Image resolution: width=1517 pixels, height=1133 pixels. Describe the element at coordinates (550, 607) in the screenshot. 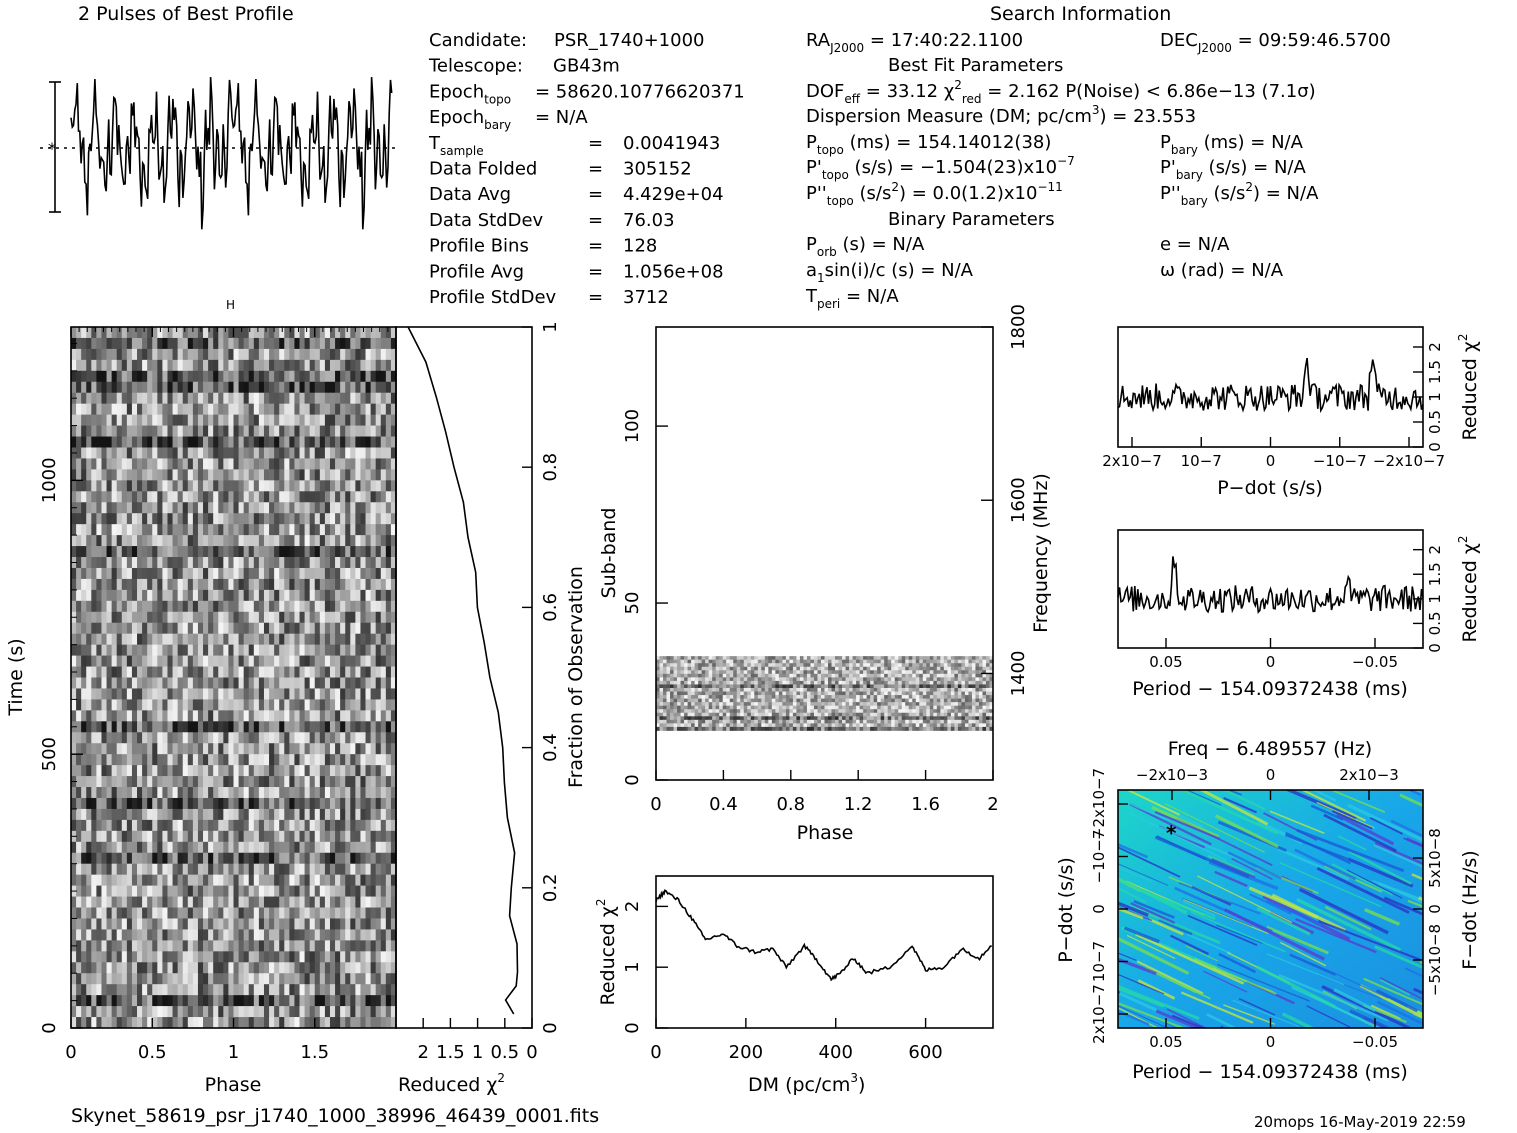

I see `y-tick-label: 0.6` at that location.